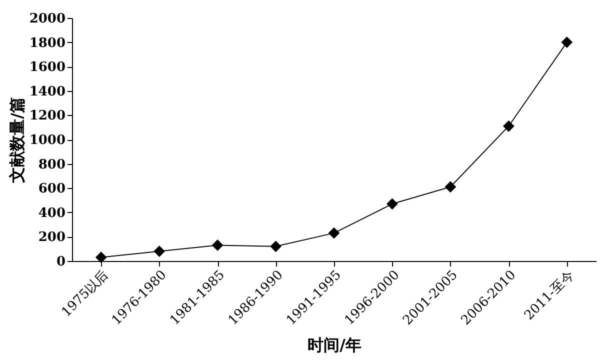 Image resolution: width=608 pixels, height=362 pixels. What do you see at coordinates (47, 92) in the screenshot?
I see `y-tick-label: 1400` at bounding box center [47, 92].